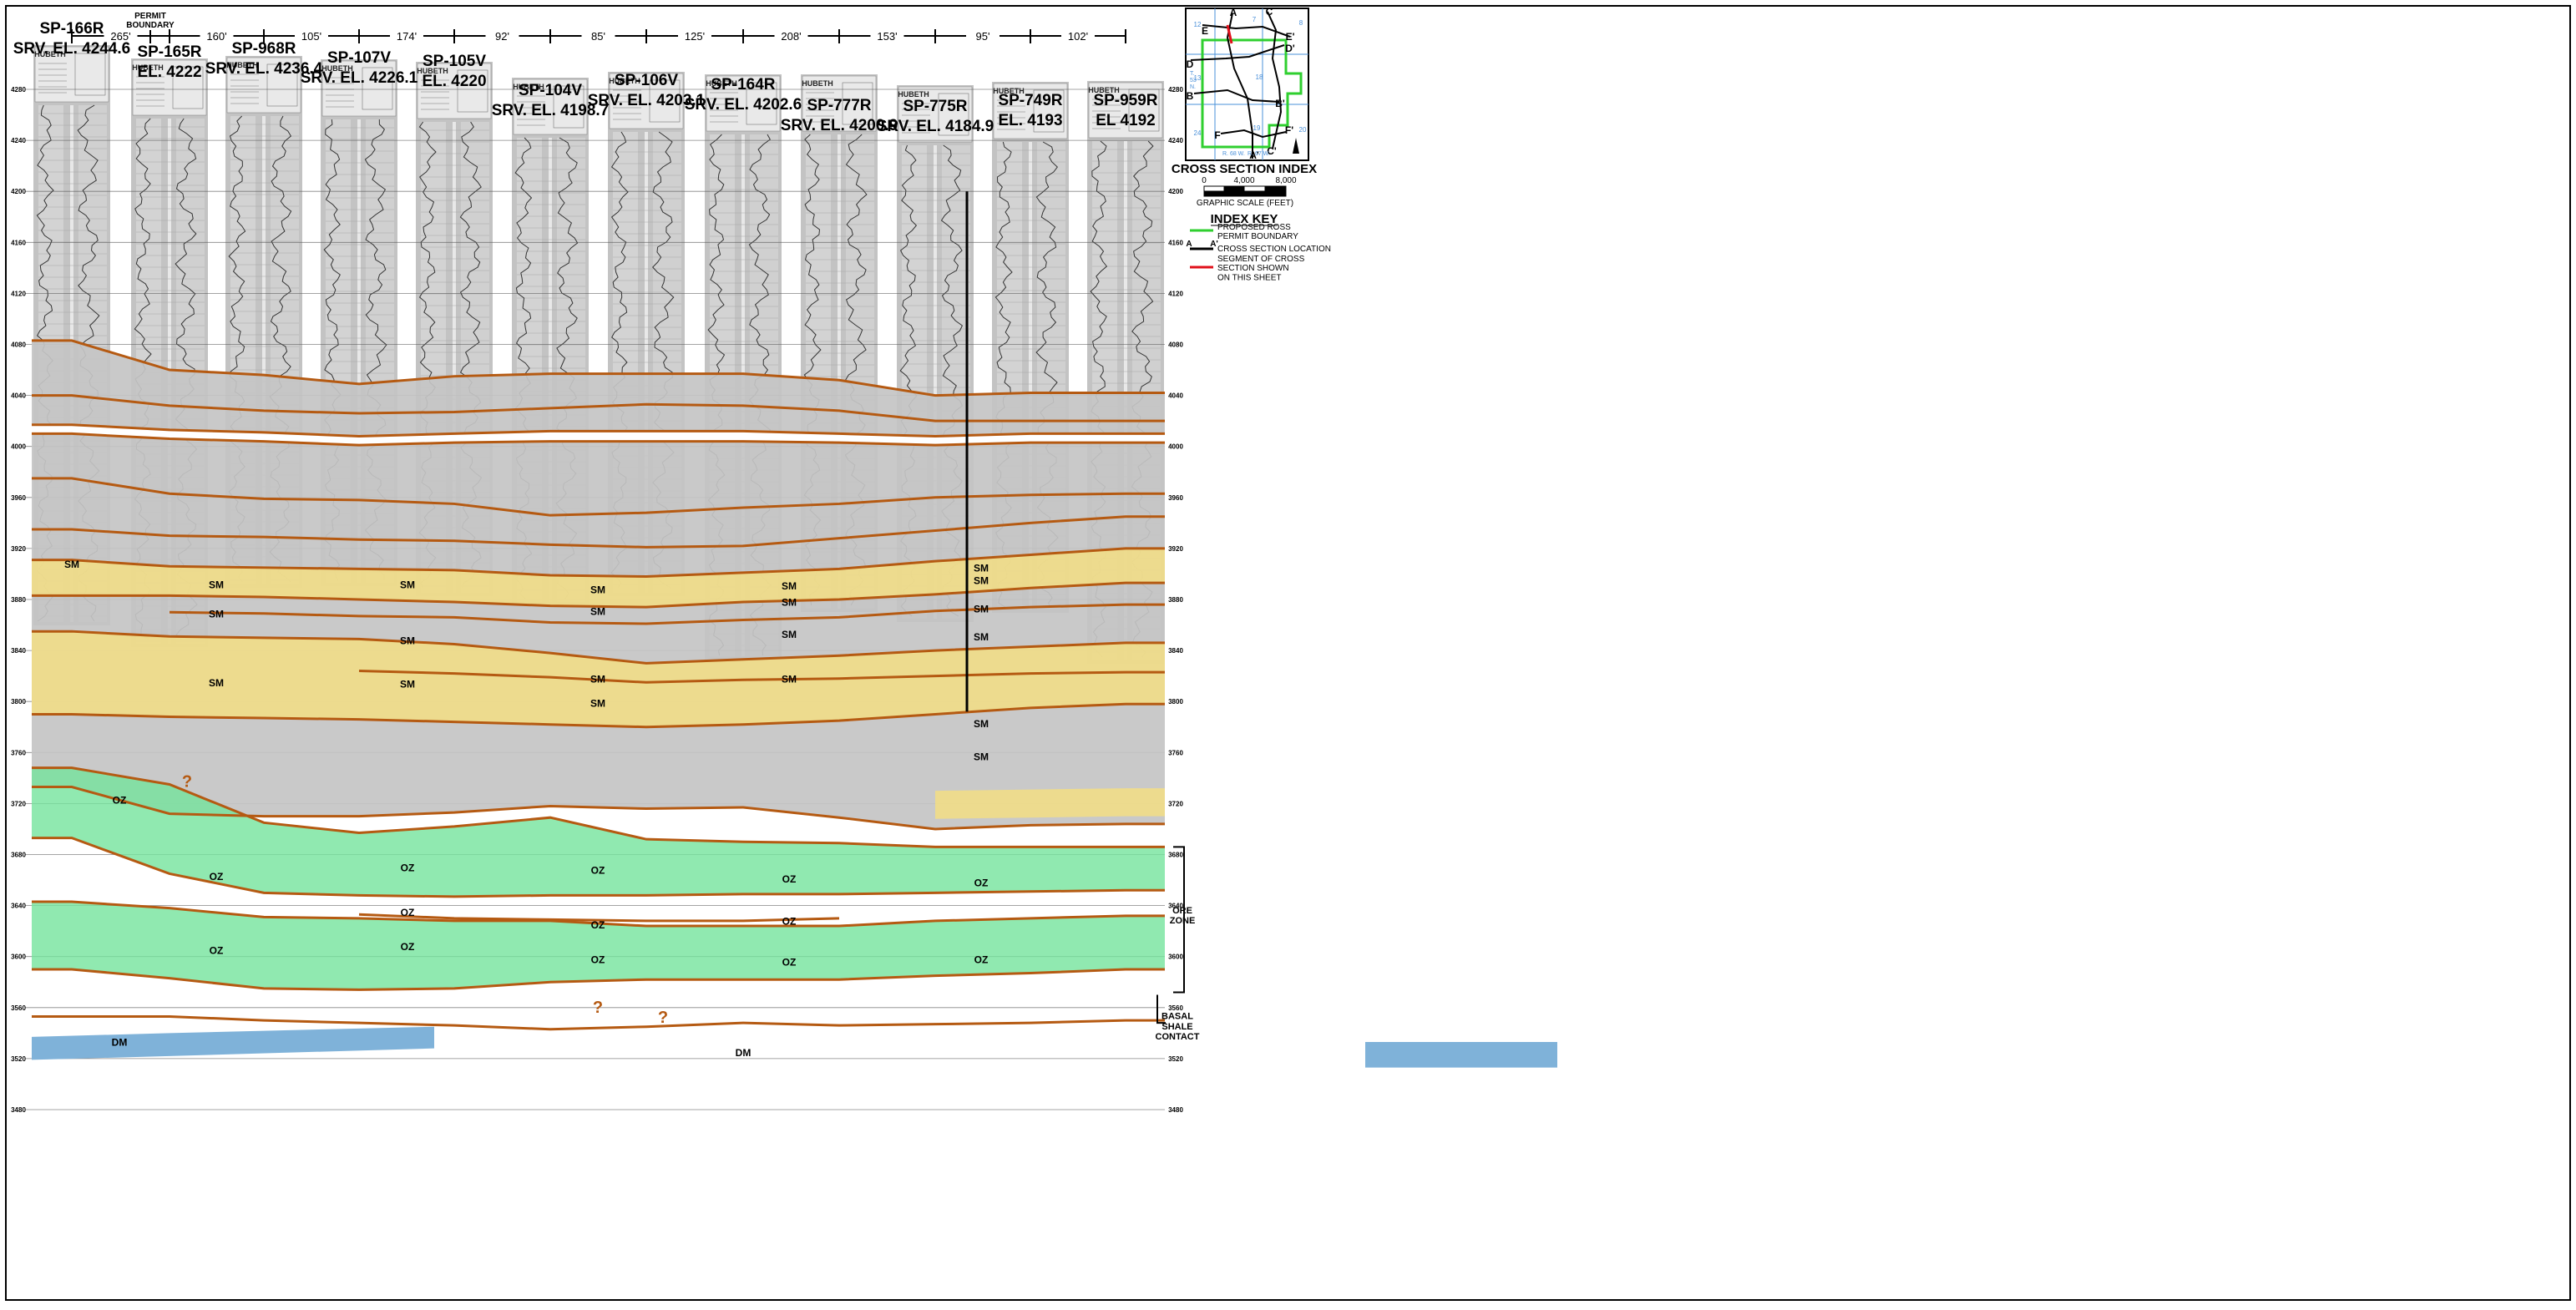 The image size is (2576, 1310). What do you see at coordinates (1175, 1008) in the screenshot?
I see `elevation-label-right: 3560` at bounding box center [1175, 1008].